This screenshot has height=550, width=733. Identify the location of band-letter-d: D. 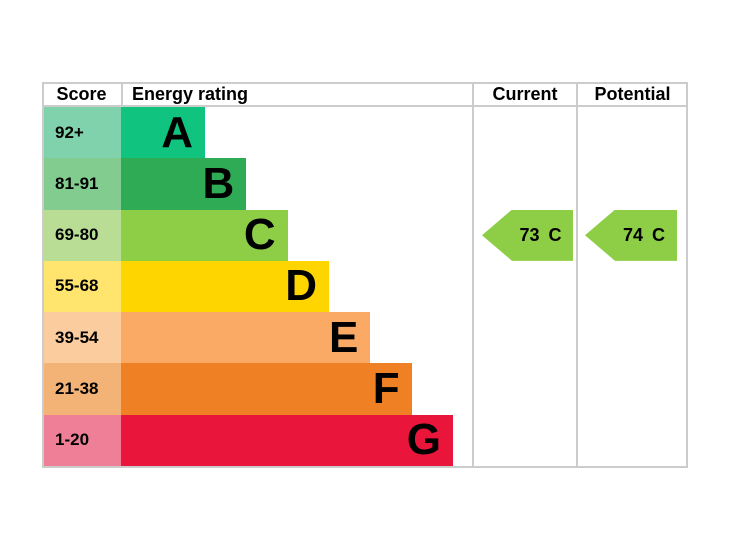
(301, 286).